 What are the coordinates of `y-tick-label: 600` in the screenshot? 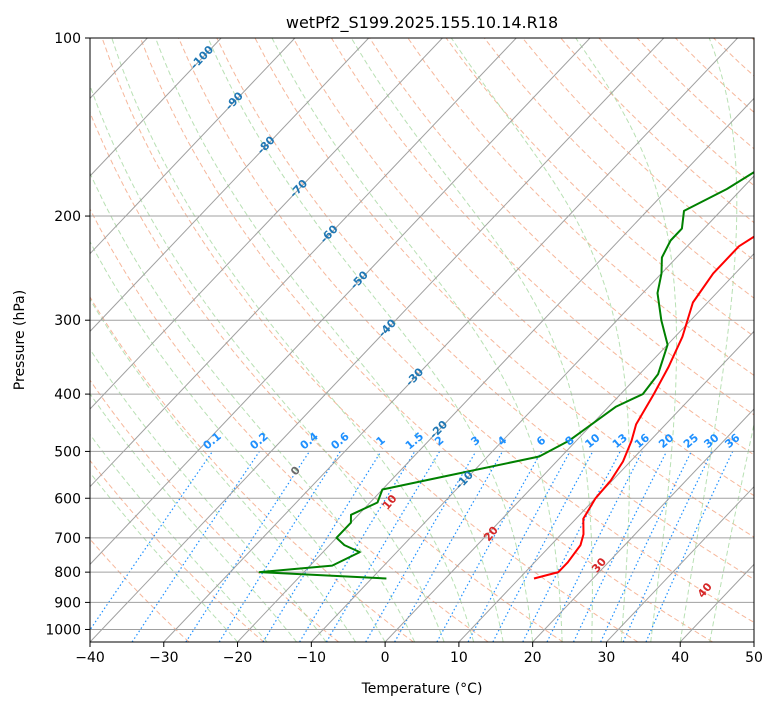 It's located at (67, 499).